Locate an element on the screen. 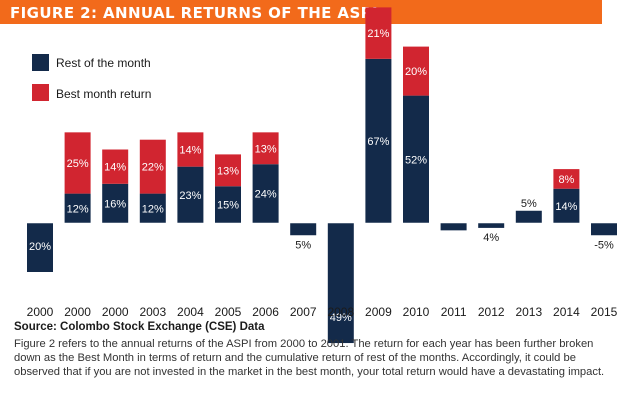 Image resolution: width=620 pixels, height=418 pixels. label-rest-14: 14% is located at coordinates (566, 207).